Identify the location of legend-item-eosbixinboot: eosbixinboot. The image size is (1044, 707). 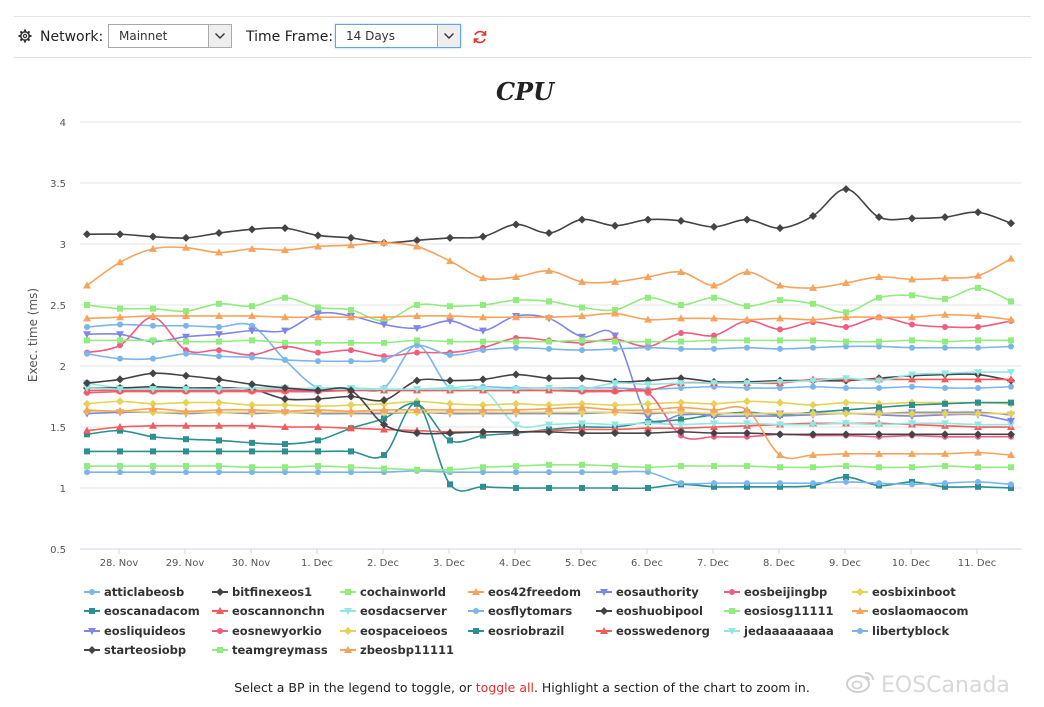
(904, 592).